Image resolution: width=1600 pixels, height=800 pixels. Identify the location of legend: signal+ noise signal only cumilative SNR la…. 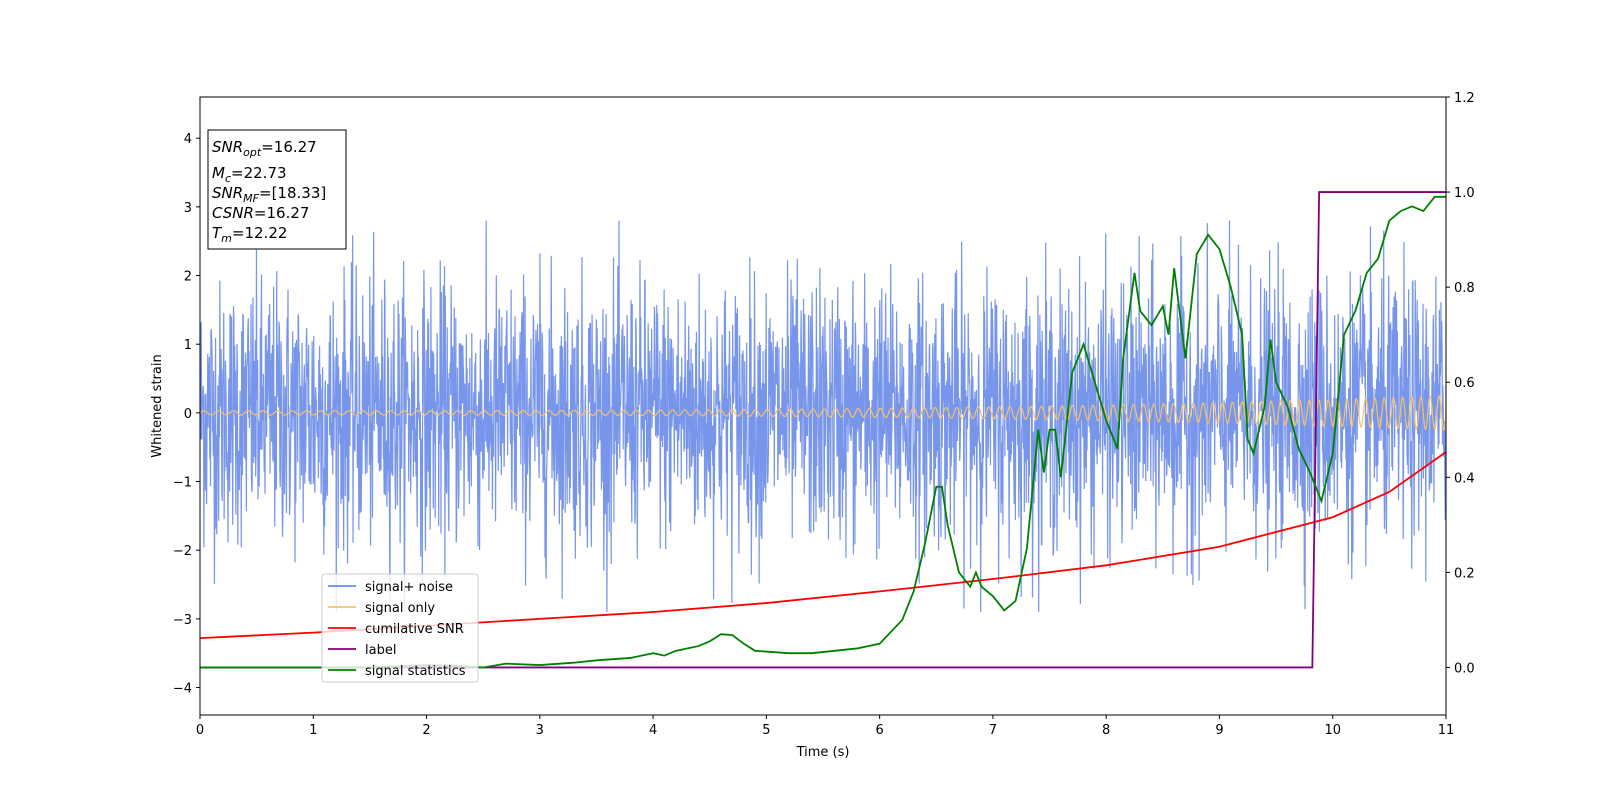
(400, 628).